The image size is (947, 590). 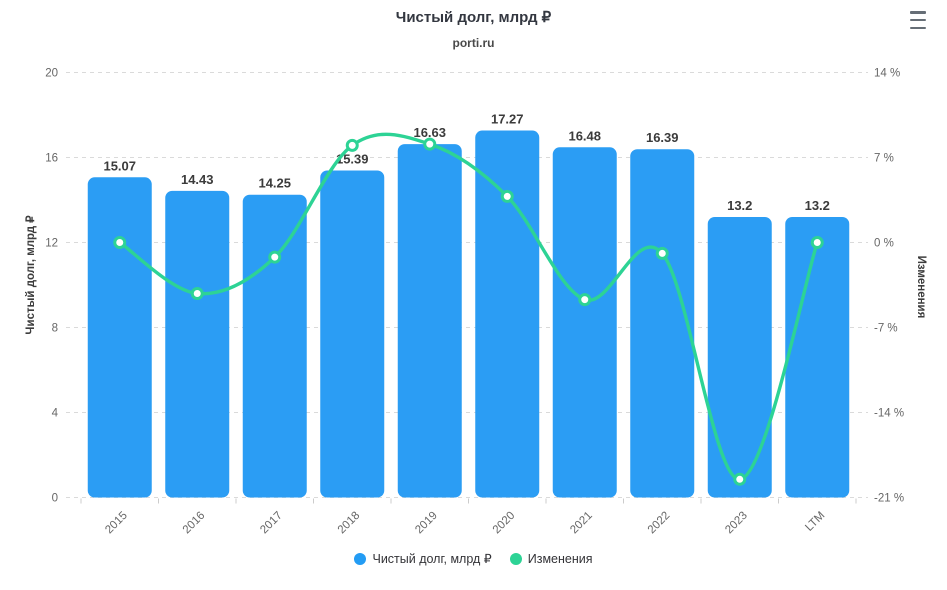 What do you see at coordinates (51, 74) in the screenshot?
I see `y-axis-left-tick-label: 20` at bounding box center [51, 74].